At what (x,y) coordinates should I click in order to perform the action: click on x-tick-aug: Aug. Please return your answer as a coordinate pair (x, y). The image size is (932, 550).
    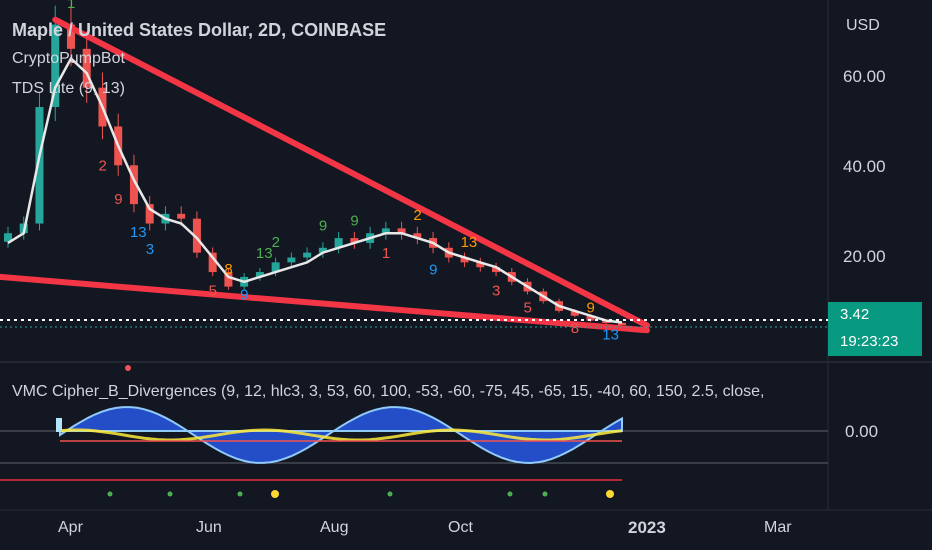
    Looking at the image, I should click on (334, 527).